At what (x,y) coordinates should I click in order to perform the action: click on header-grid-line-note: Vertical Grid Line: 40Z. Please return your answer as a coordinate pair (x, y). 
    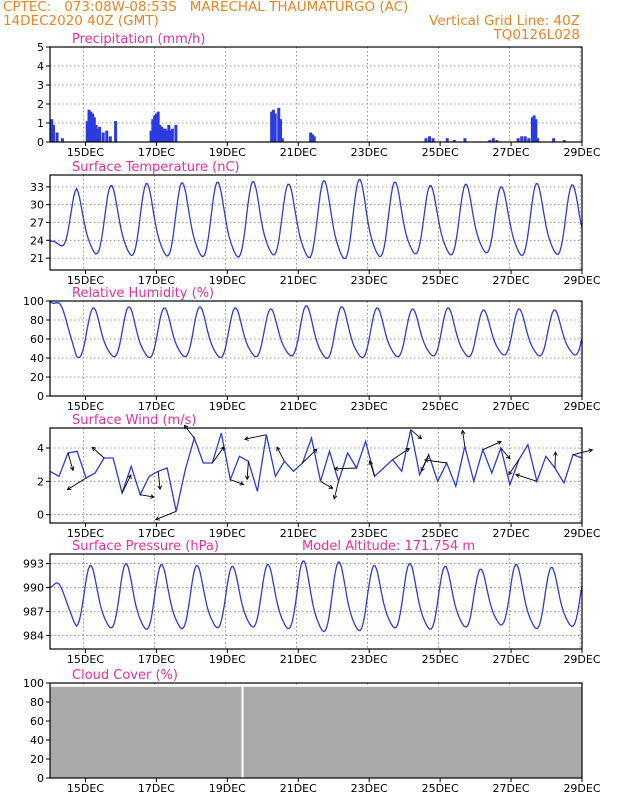
    Looking at the image, I should click on (504, 21).